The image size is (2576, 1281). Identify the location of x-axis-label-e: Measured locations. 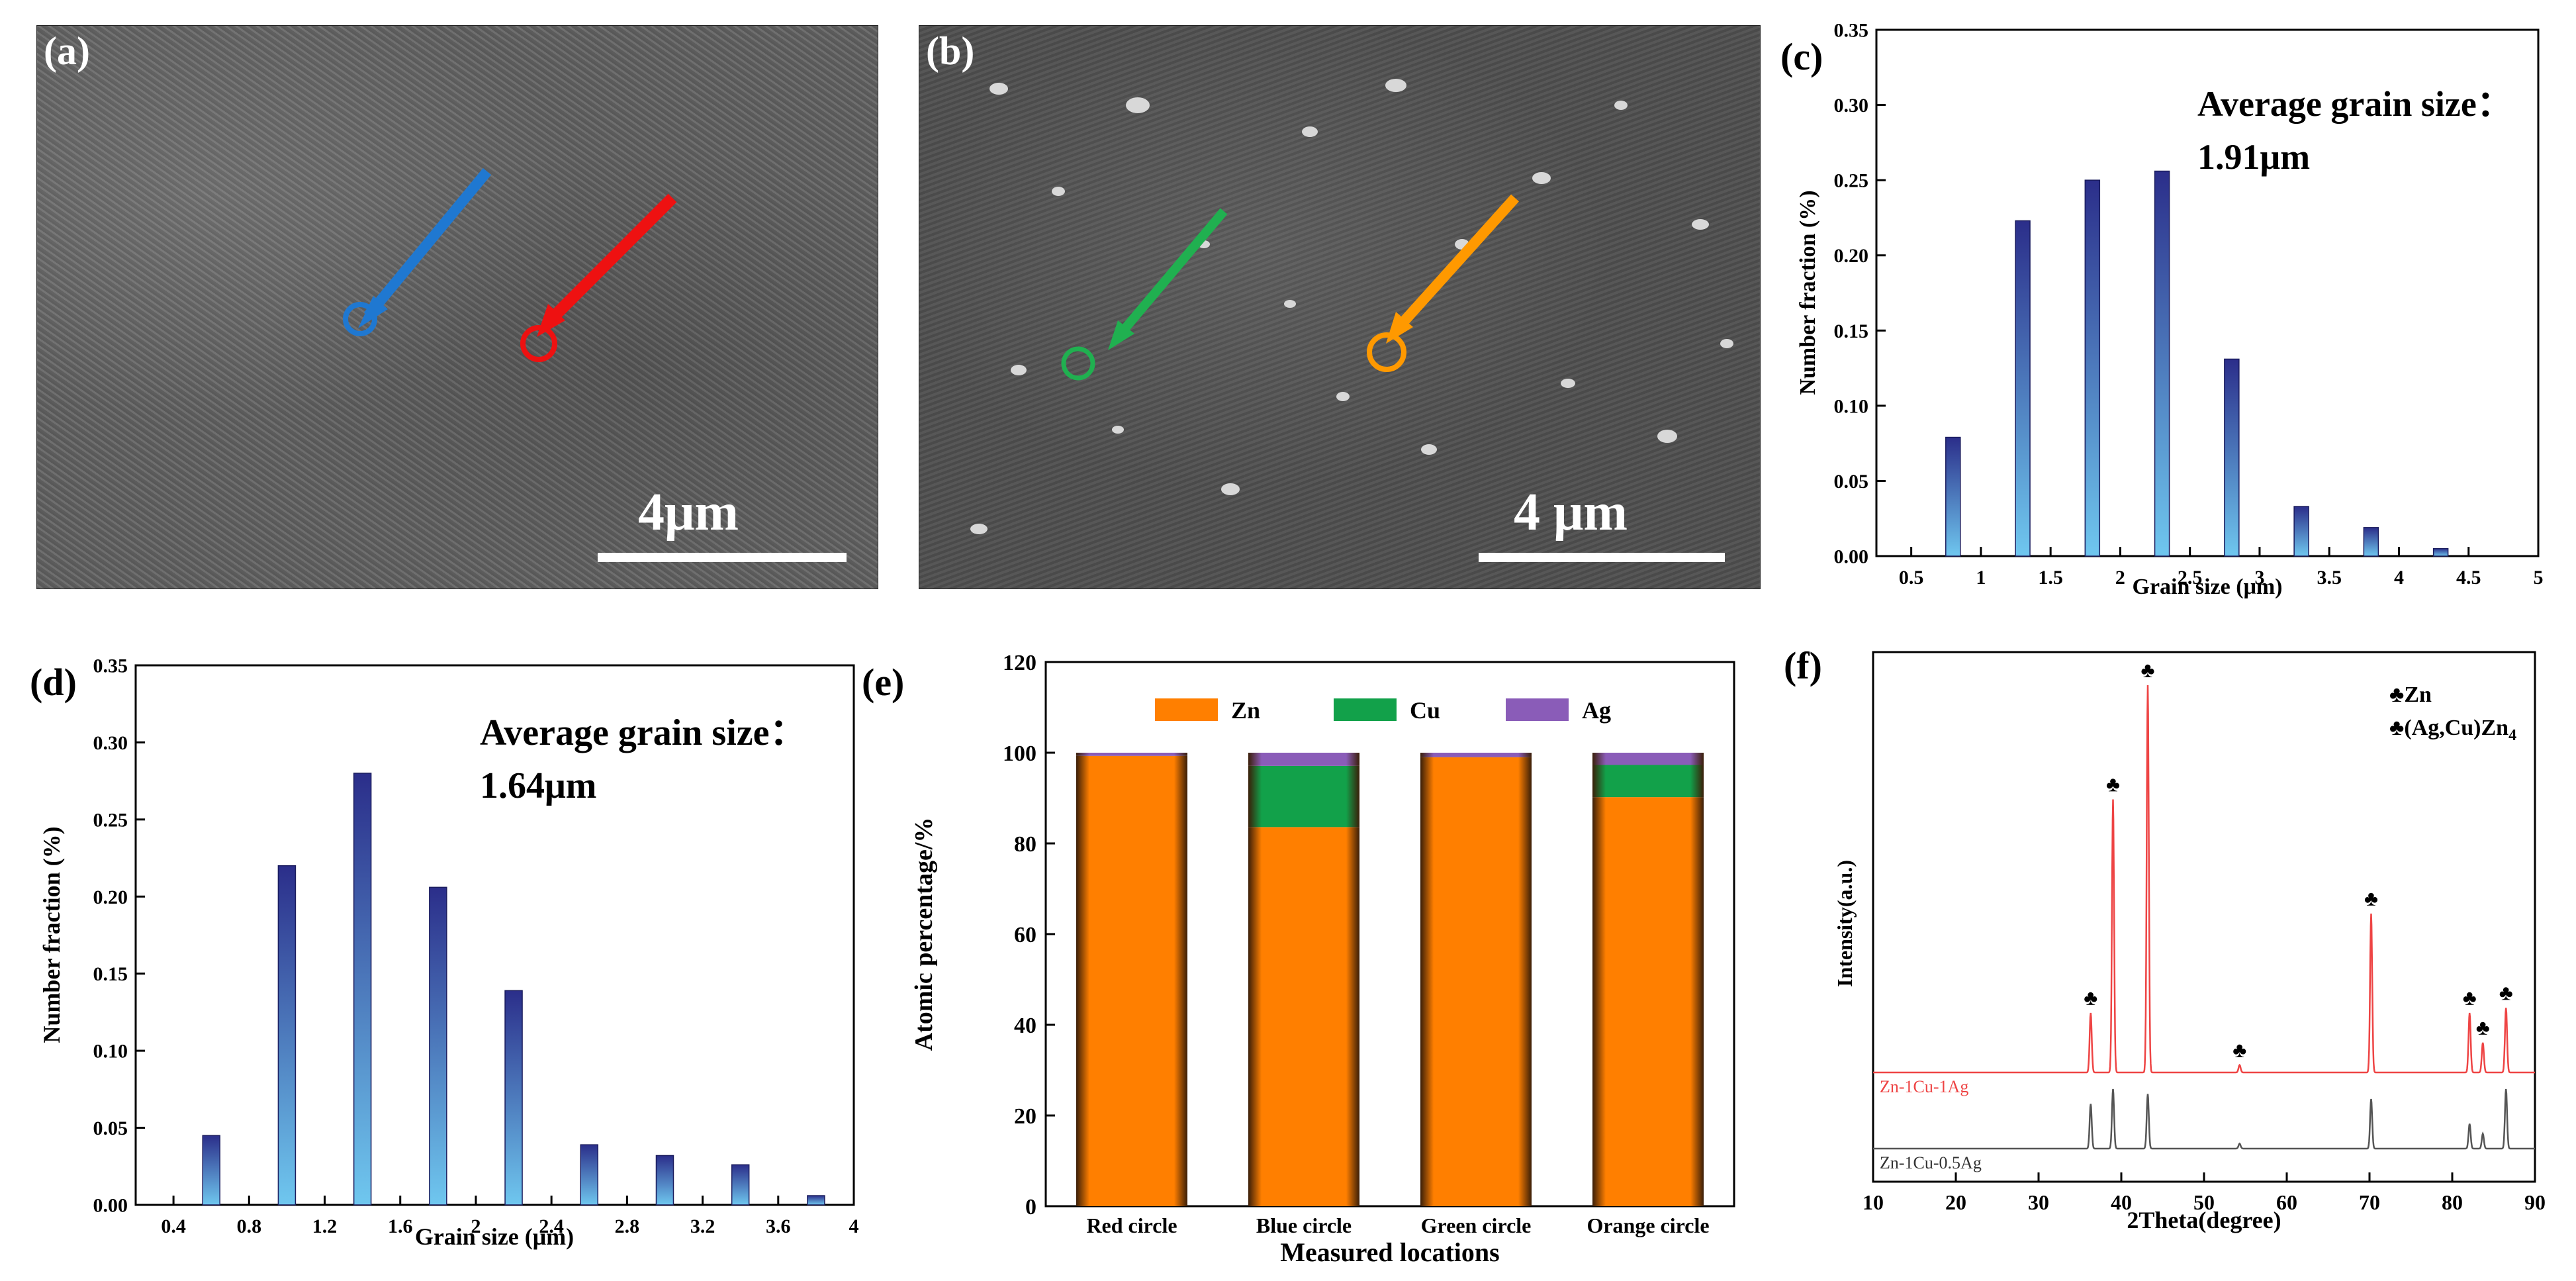
(1390, 1252).